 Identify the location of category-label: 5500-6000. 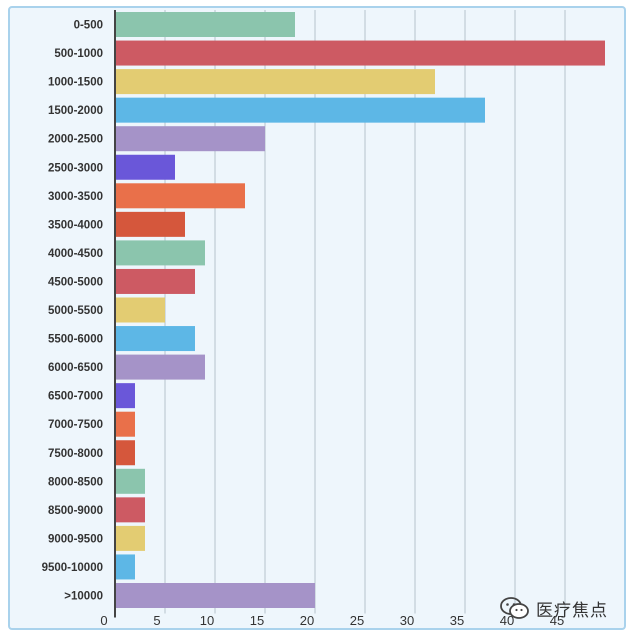
(75, 340).